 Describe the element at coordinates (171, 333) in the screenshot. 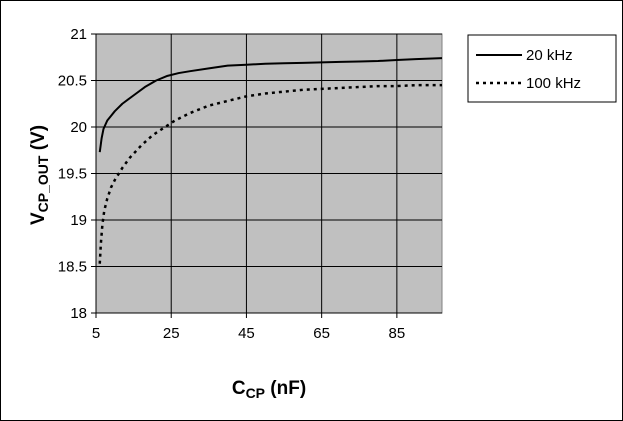

I see `x-tick-label: 25` at that location.